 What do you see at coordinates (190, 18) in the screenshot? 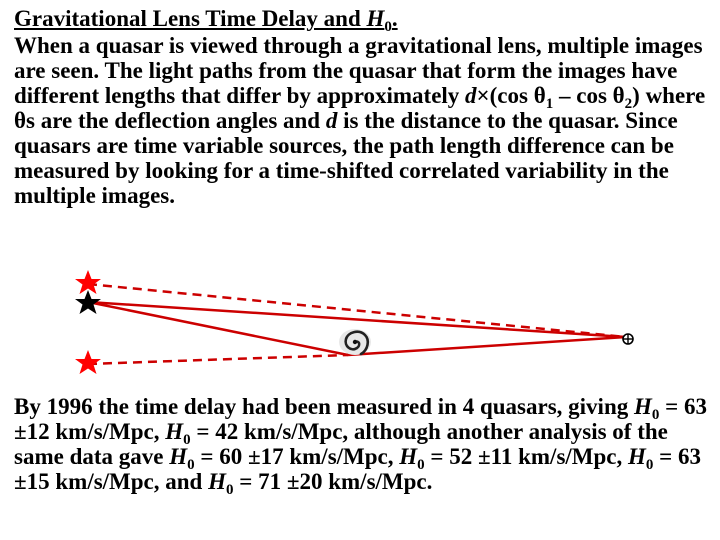
I see `title-text: Gravitational Lens Time Delay and` at bounding box center [190, 18].